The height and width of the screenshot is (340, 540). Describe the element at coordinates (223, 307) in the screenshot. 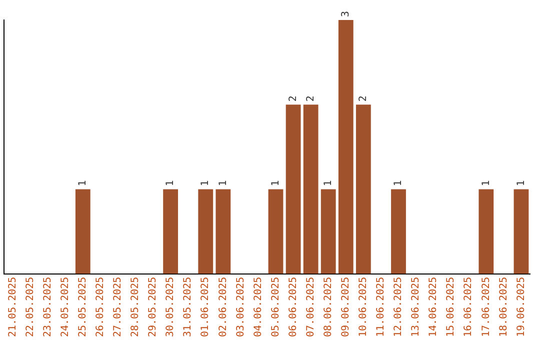

I see `x-tick-label: 02.06.2025` at that location.